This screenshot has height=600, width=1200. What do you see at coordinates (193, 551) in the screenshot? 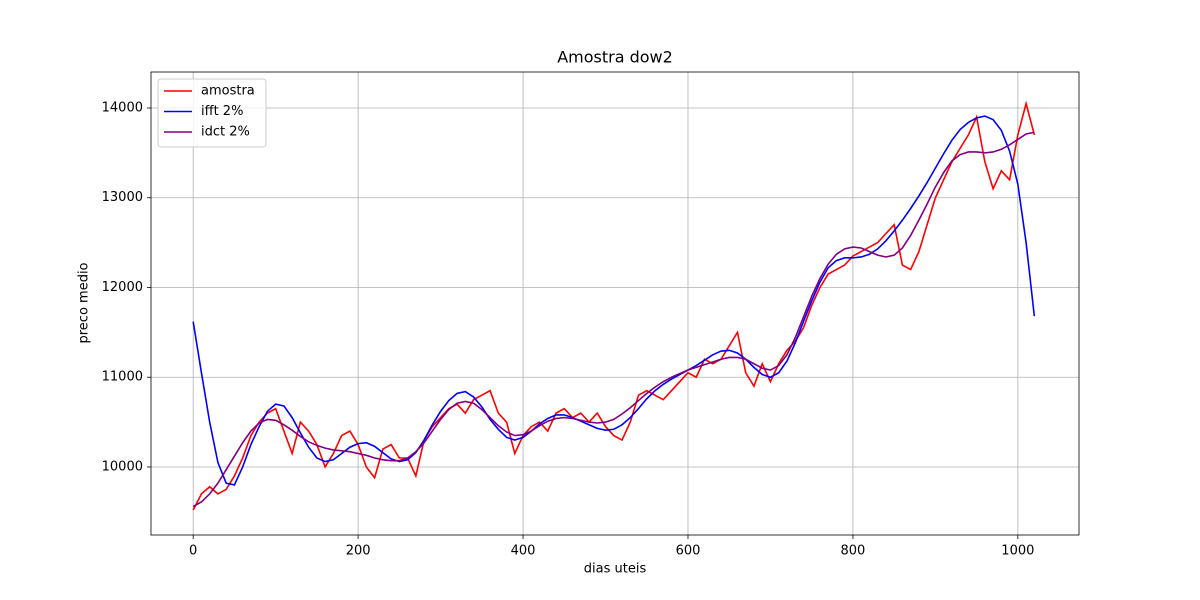
I see `x-tick-label: 0` at bounding box center [193, 551].